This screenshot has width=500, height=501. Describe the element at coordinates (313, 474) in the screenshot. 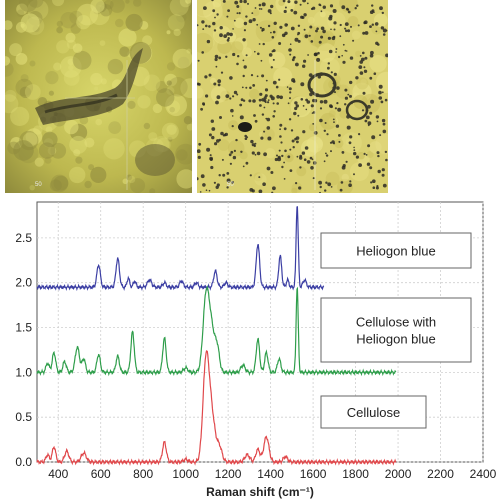

I see `x-tick-label: 1600` at that location.